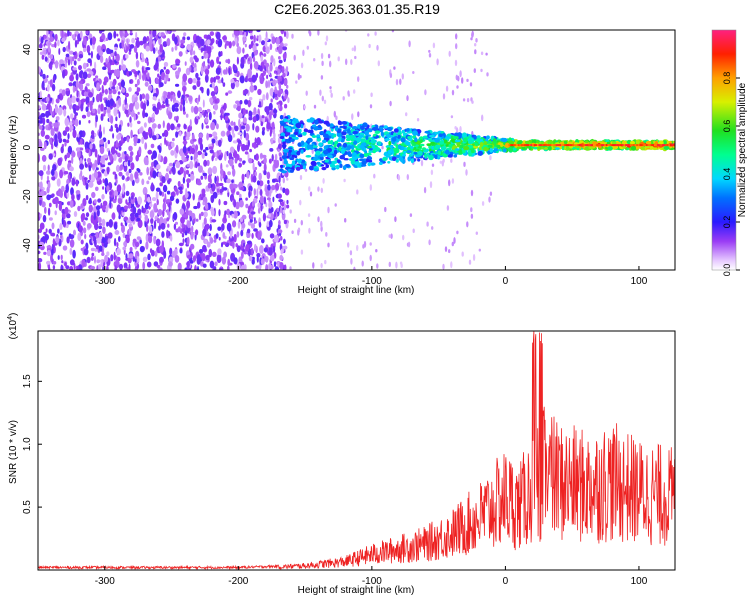  I want to click on colorbar-tick-label: 0.2, so click(727, 222).